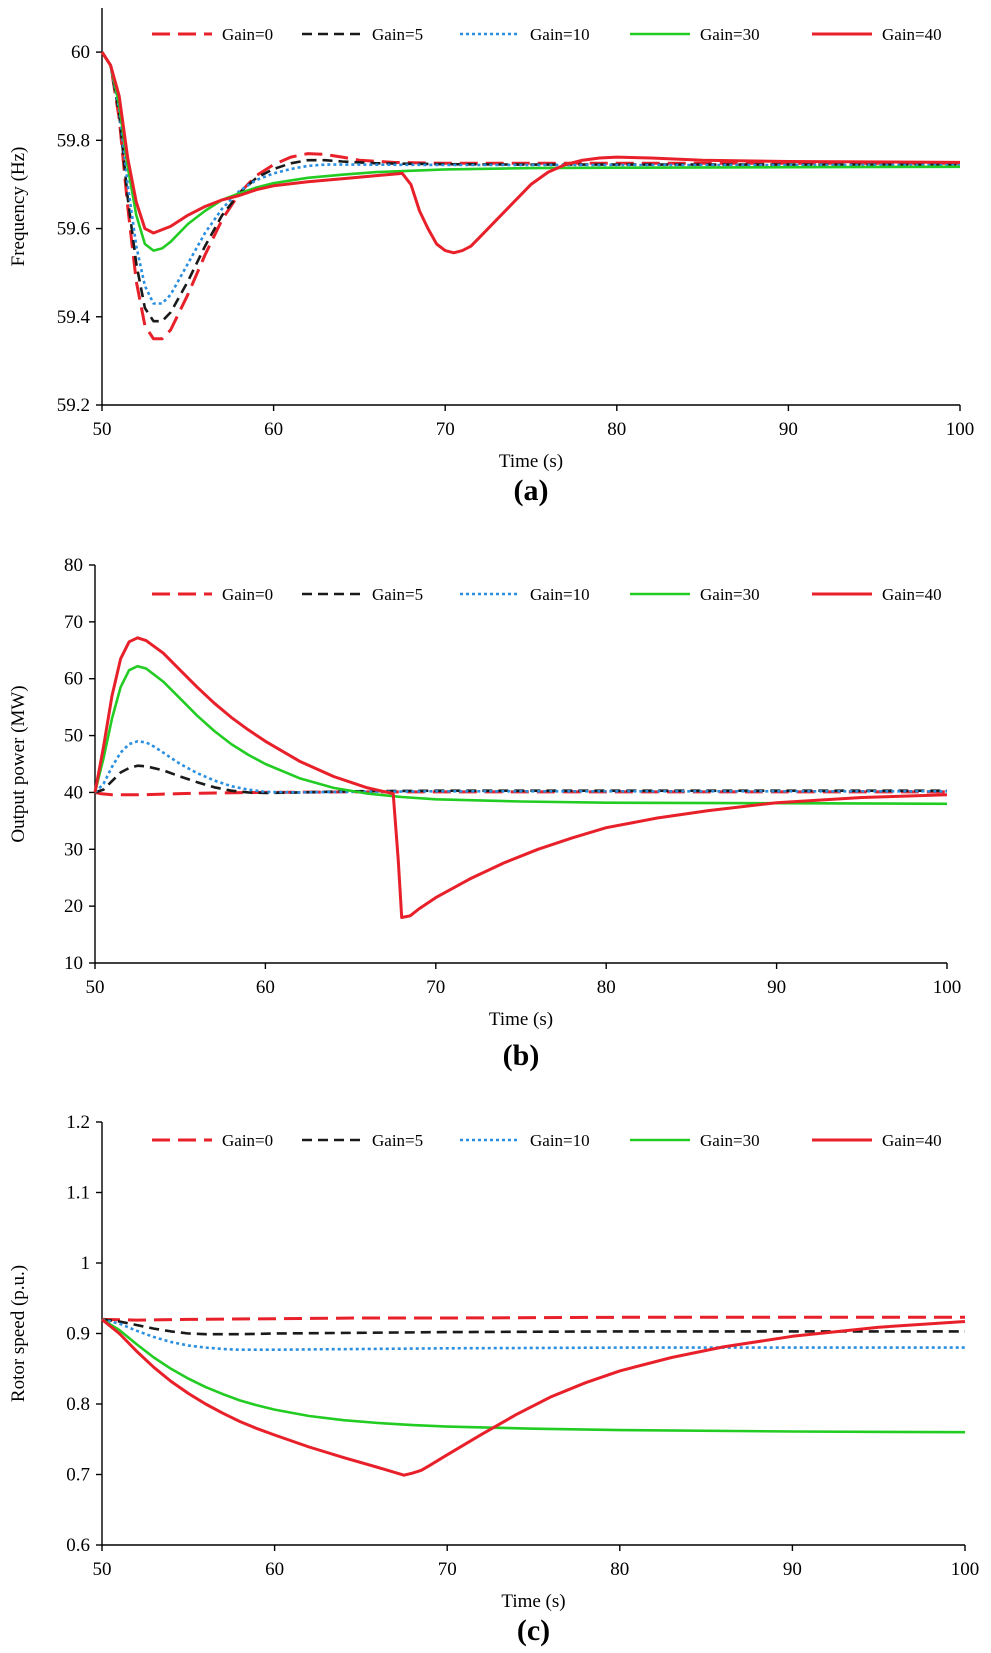 The height and width of the screenshot is (1653, 991). What do you see at coordinates (521, 1055) in the screenshot?
I see `panel-label: (b)` at bounding box center [521, 1055].